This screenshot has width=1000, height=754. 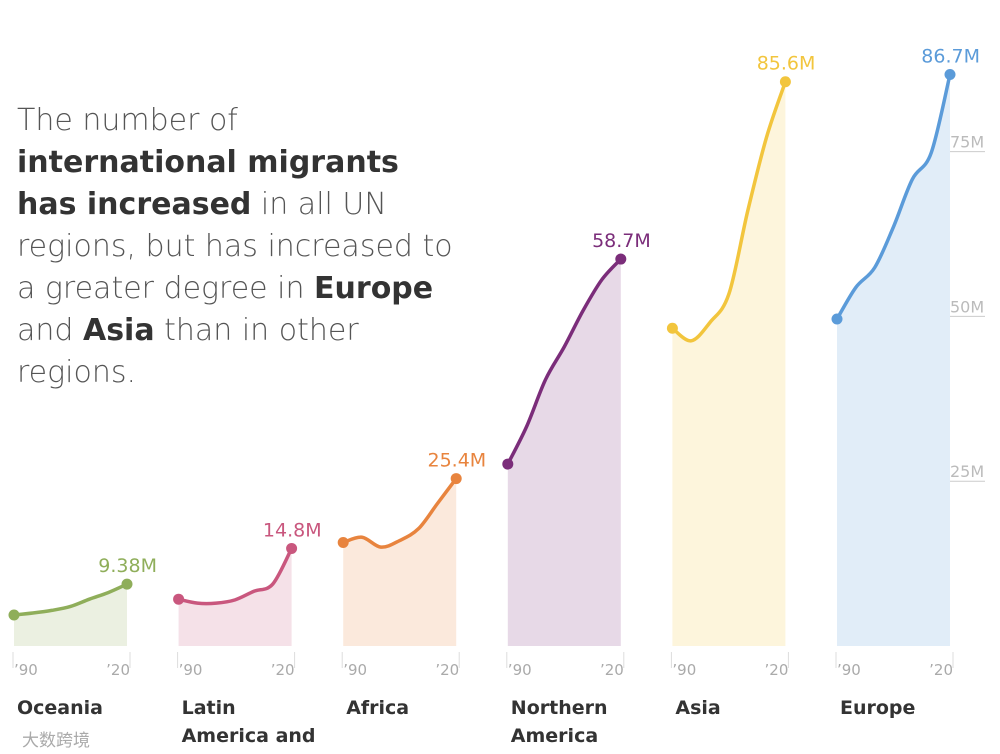 What do you see at coordinates (967, 306) in the screenshot?
I see `y-tick-label: 50M` at bounding box center [967, 306].